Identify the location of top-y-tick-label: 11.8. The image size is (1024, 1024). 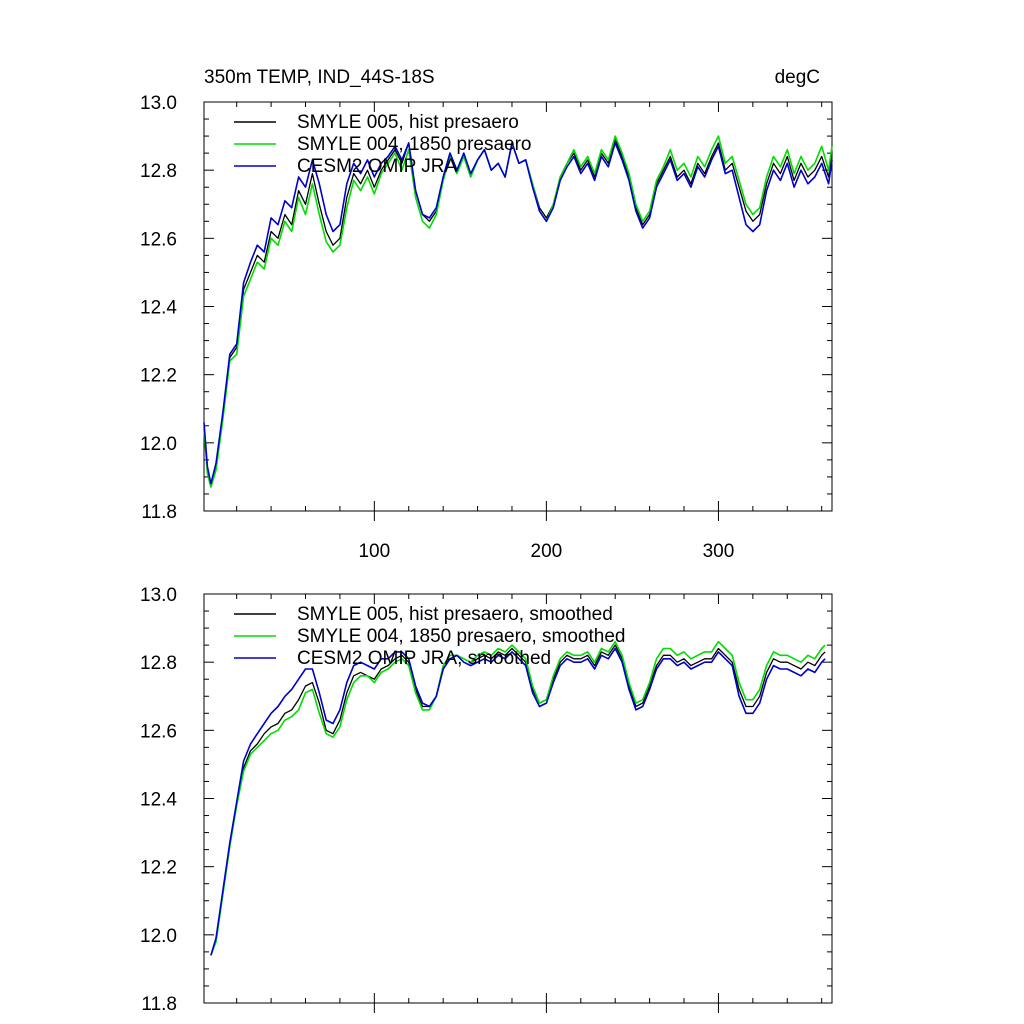
(159, 512).